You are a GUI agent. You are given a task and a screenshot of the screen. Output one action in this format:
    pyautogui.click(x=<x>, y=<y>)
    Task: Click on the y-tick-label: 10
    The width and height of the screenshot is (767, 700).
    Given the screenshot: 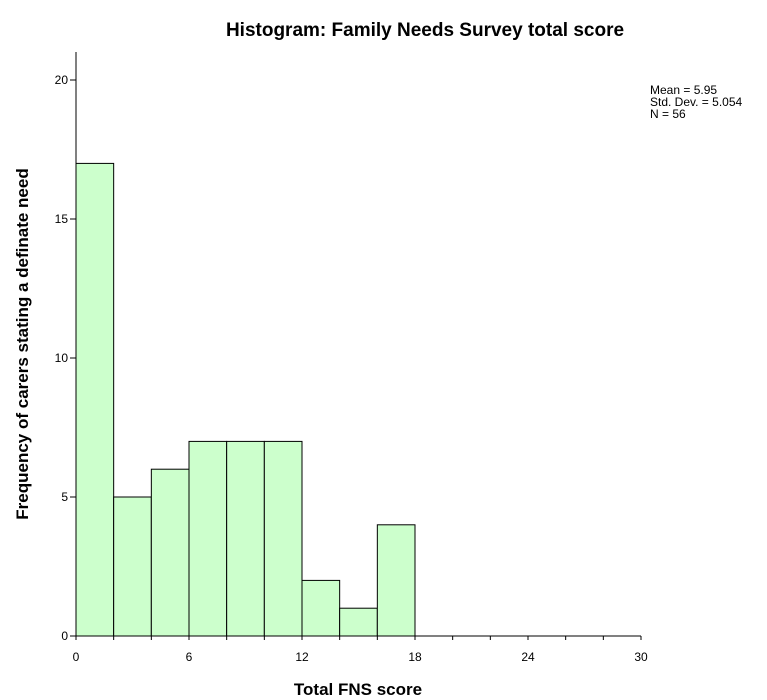 What is the action you would take?
    pyautogui.click(x=62, y=358)
    